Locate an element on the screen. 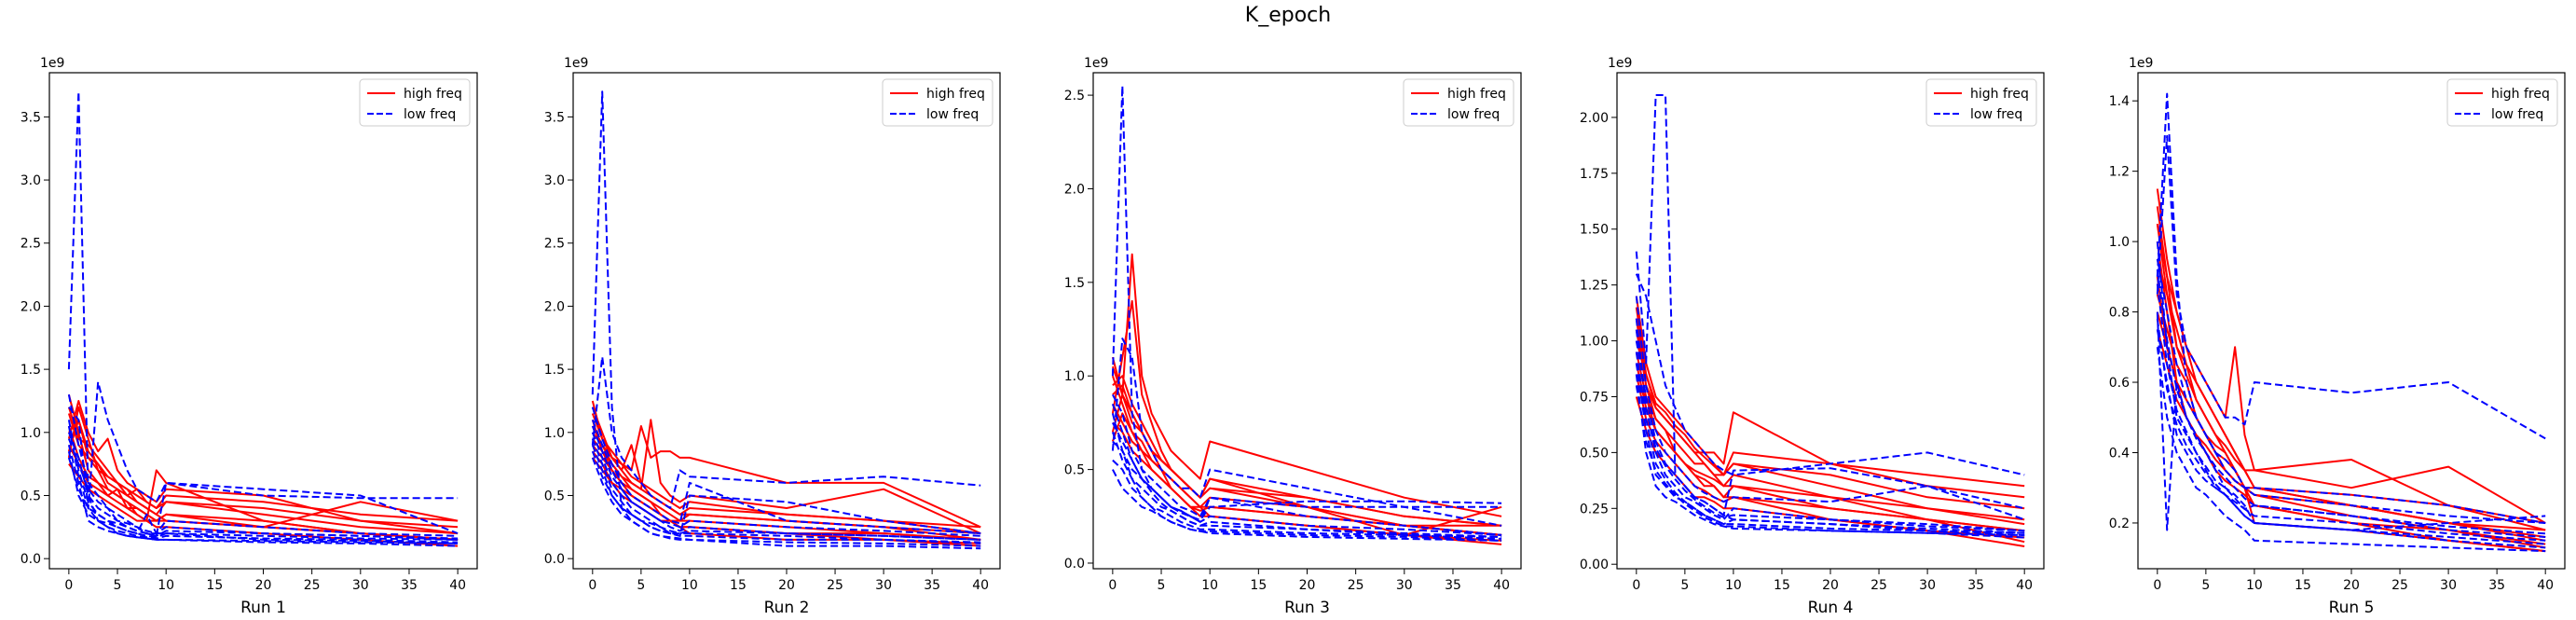  x-axis-label: Run 2 is located at coordinates (787, 608).